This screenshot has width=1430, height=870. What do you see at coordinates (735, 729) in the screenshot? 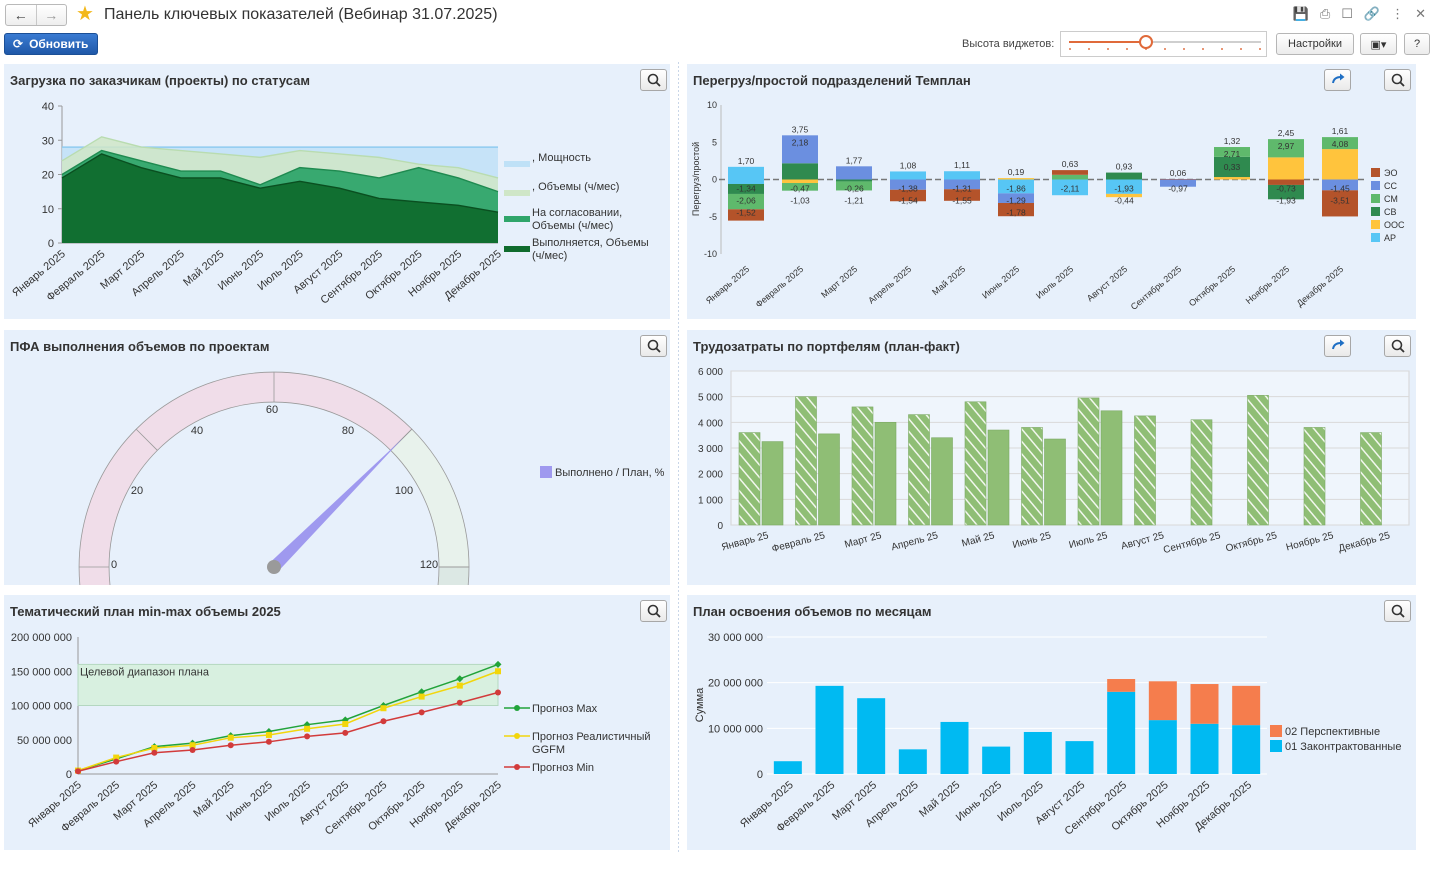
I see `y-tick-label: 10 000 000` at bounding box center [735, 729].